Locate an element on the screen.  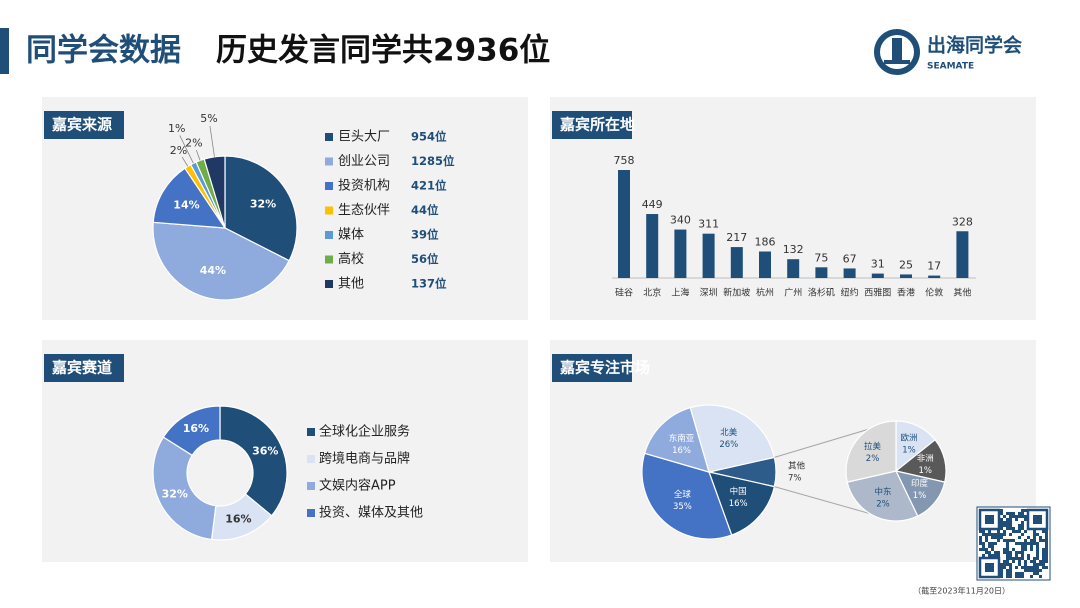
slice-label: 26% is located at coordinates (728, 445).